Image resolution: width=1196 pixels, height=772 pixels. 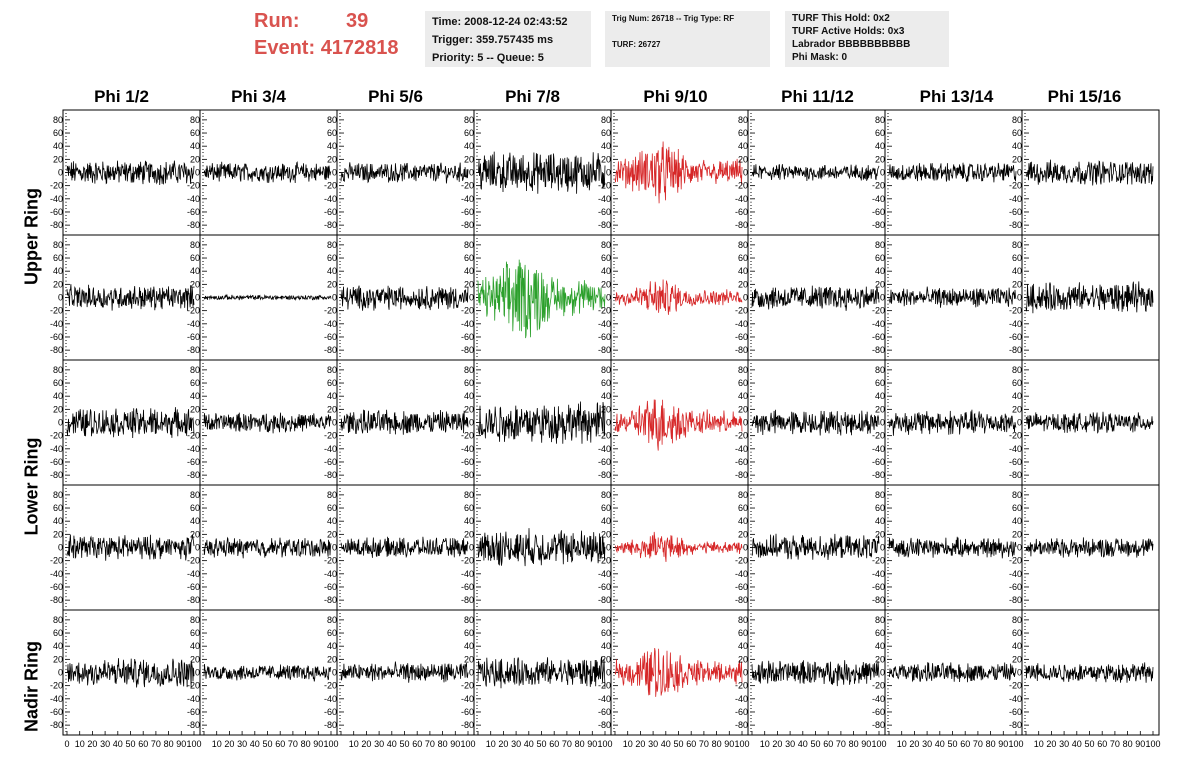 I want to click on turf-active-line: TURF Active Holds: 0x3, so click(x=848, y=31).